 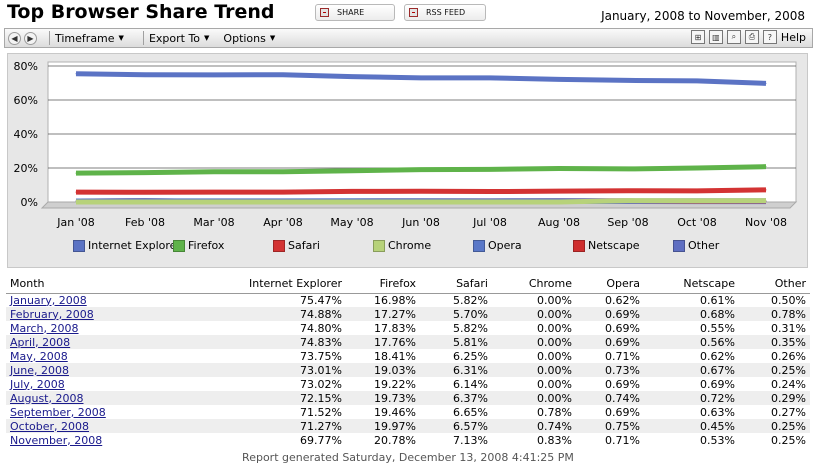 I want to click on x-tick-label: May '08, so click(x=351, y=222).